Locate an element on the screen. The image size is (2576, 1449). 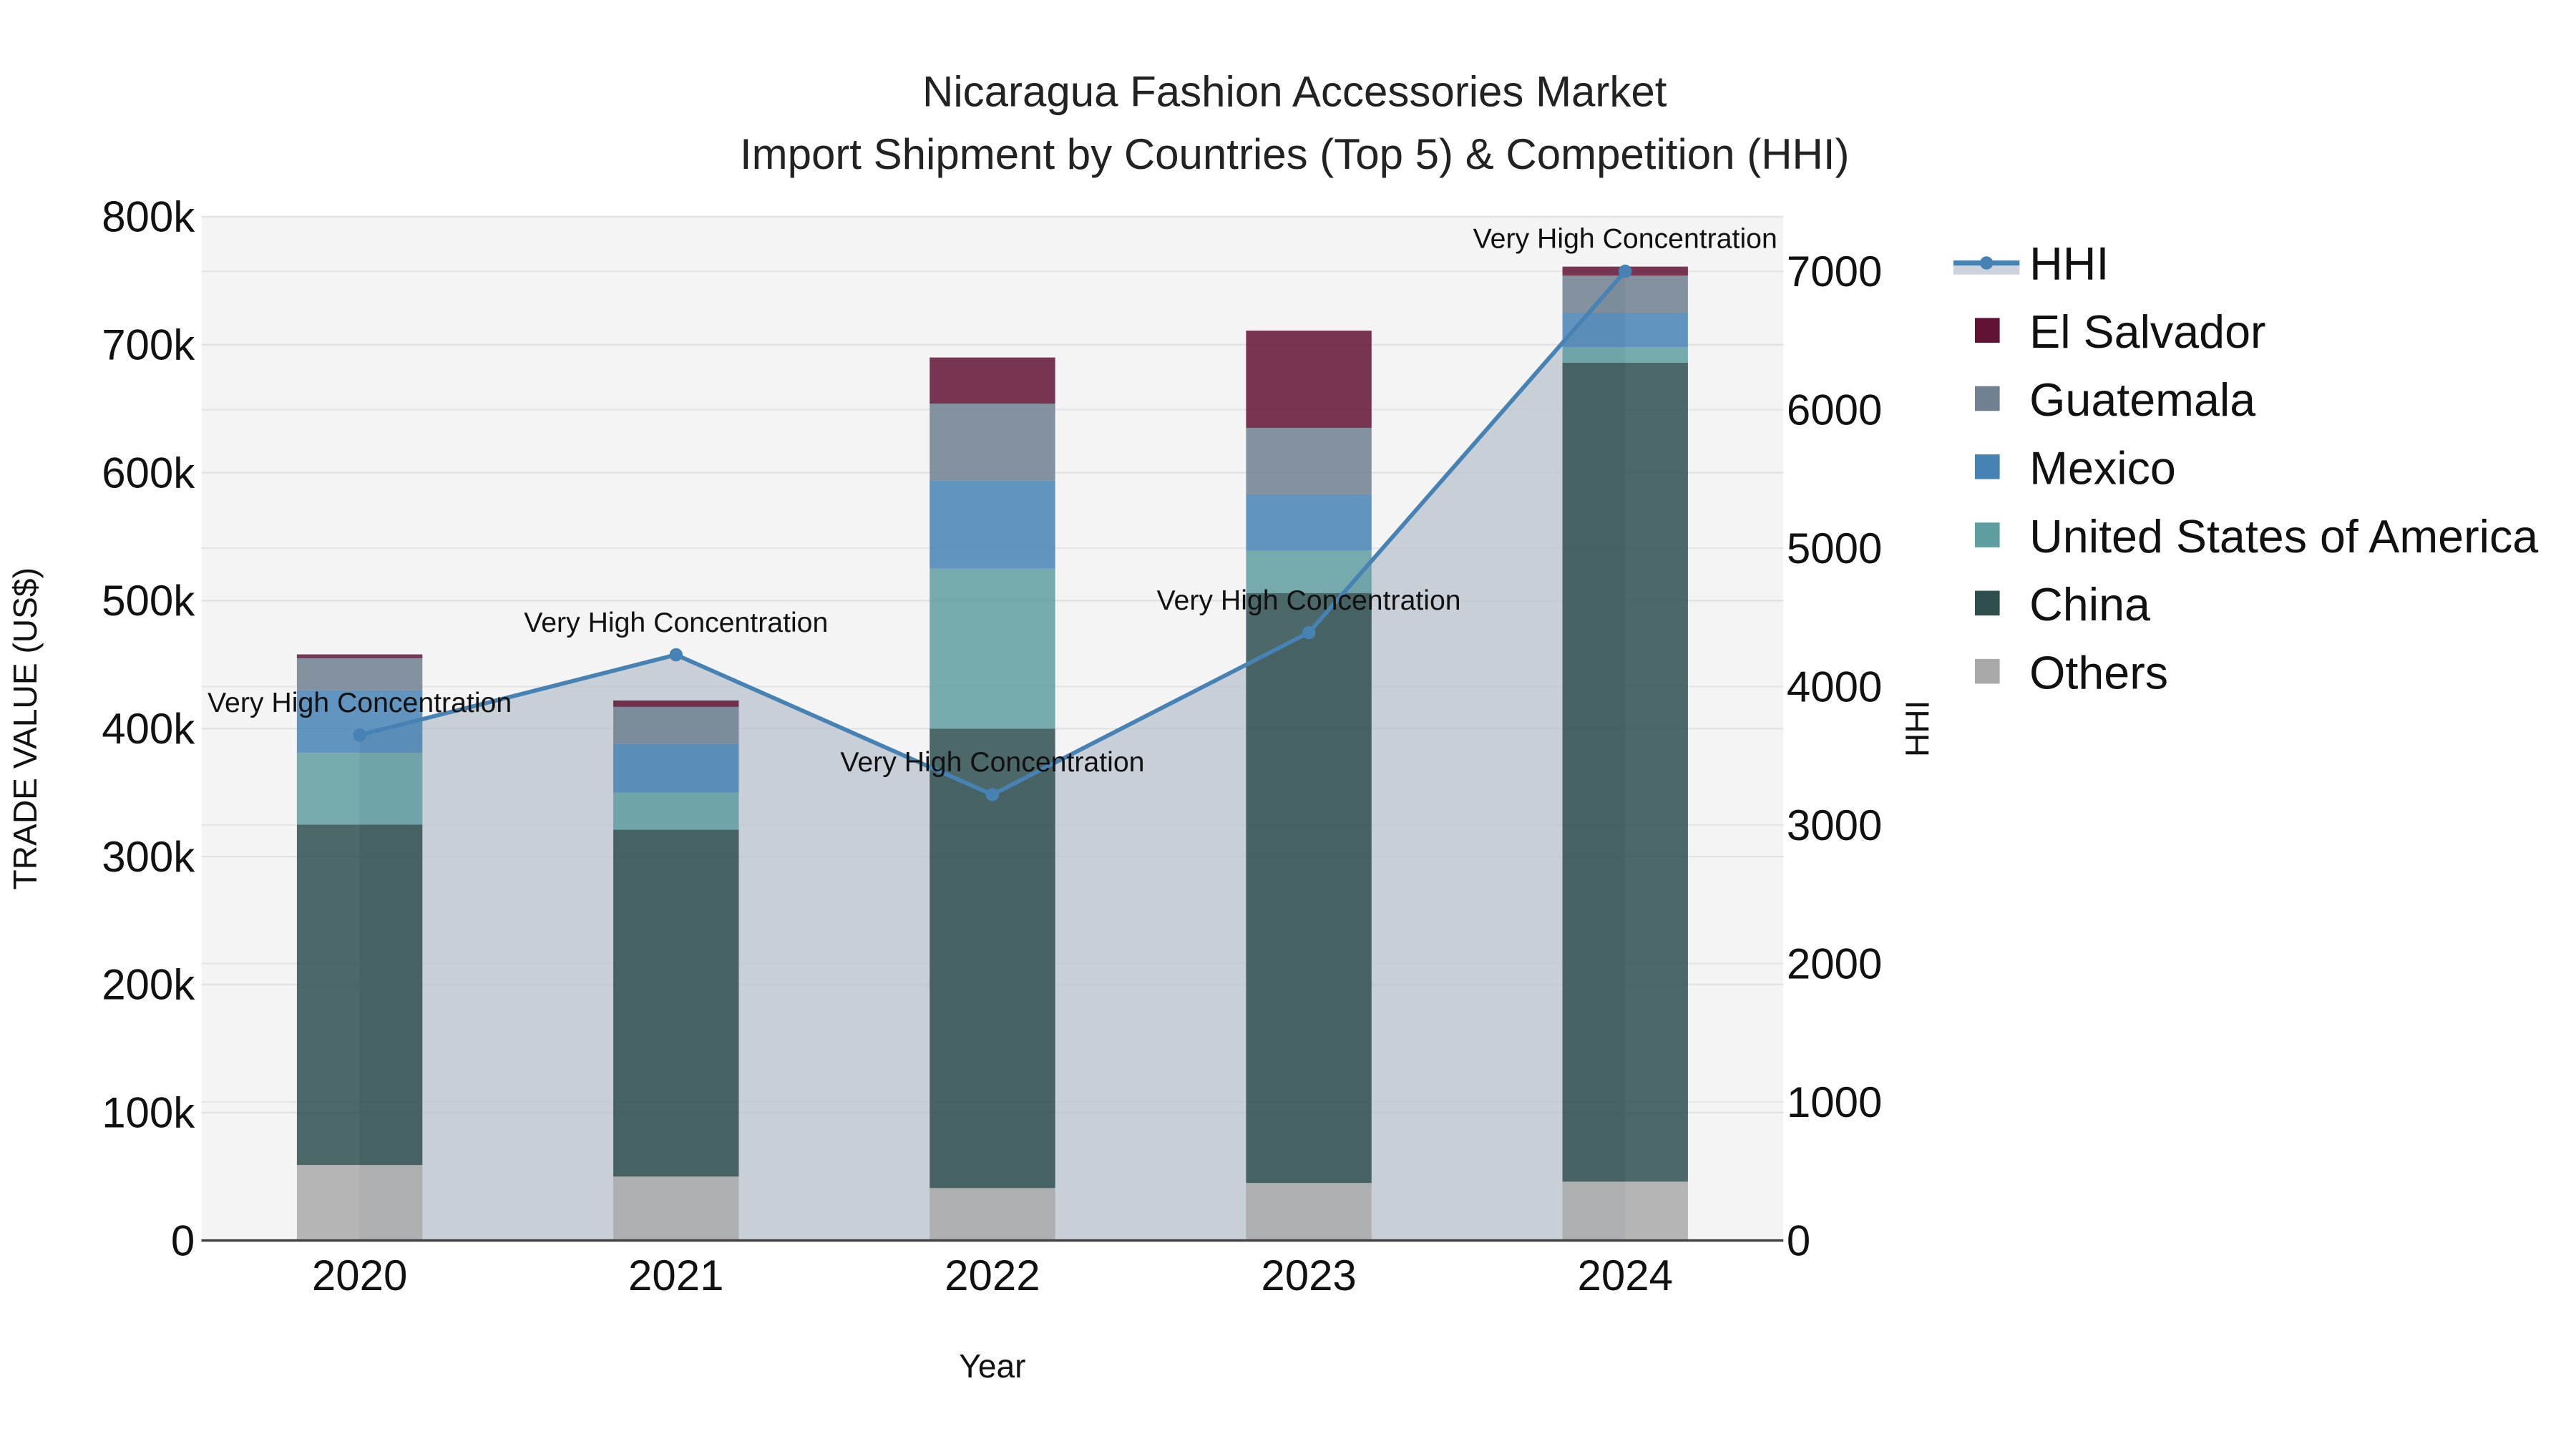
y-left-tick-label: 400k is located at coordinates (148, 729).